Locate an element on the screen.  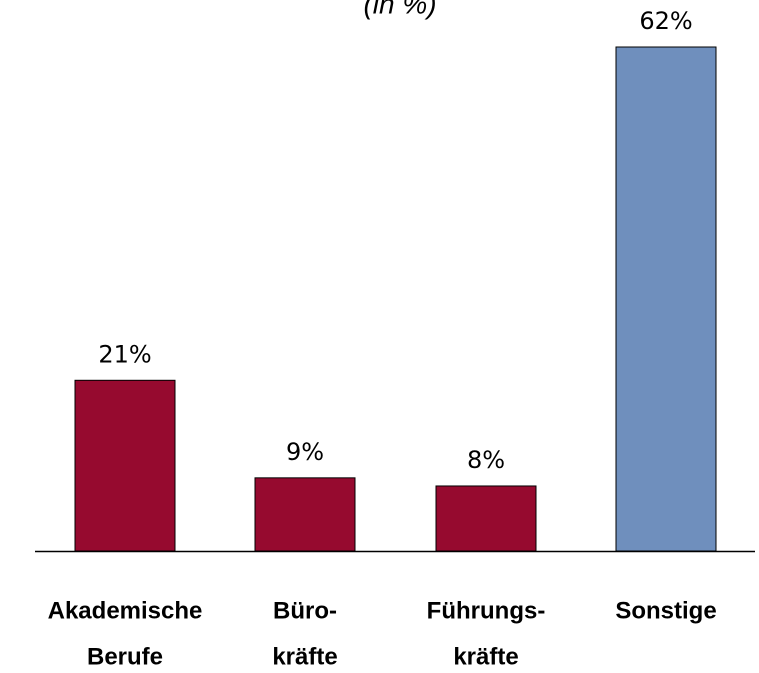
value-label: 9% is located at coordinates (305, 452).